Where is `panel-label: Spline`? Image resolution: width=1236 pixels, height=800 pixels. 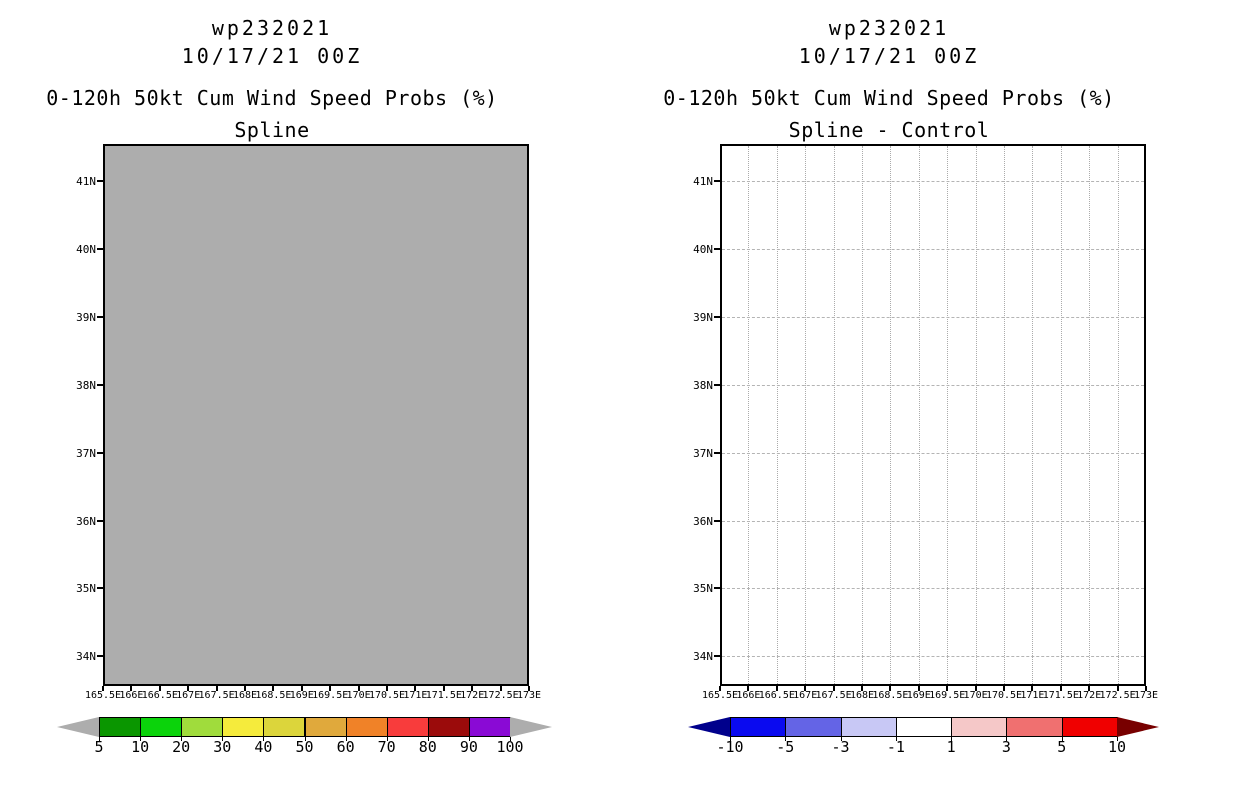
panel-label: Spline is located at coordinates (272, 130).